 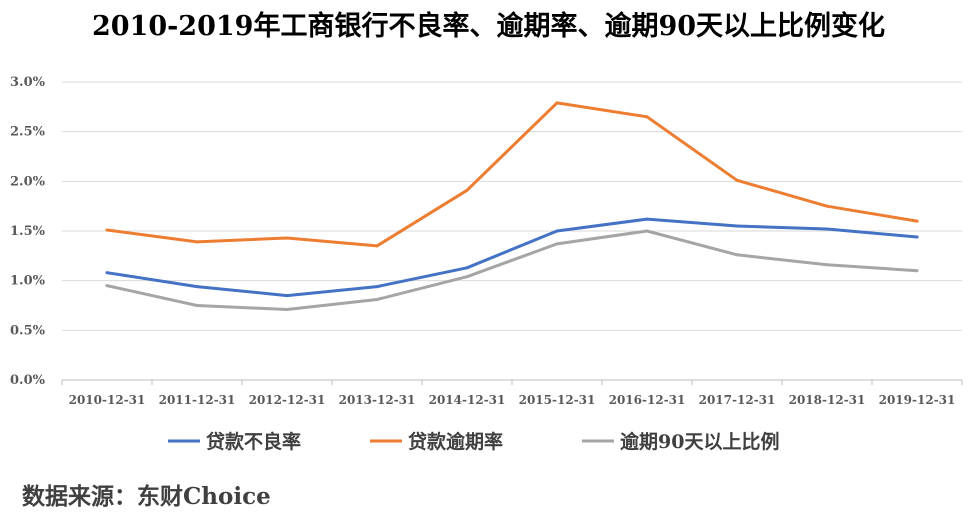 What do you see at coordinates (467, 400) in the screenshot?
I see `x-tick-label: 2014-12-31` at bounding box center [467, 400].